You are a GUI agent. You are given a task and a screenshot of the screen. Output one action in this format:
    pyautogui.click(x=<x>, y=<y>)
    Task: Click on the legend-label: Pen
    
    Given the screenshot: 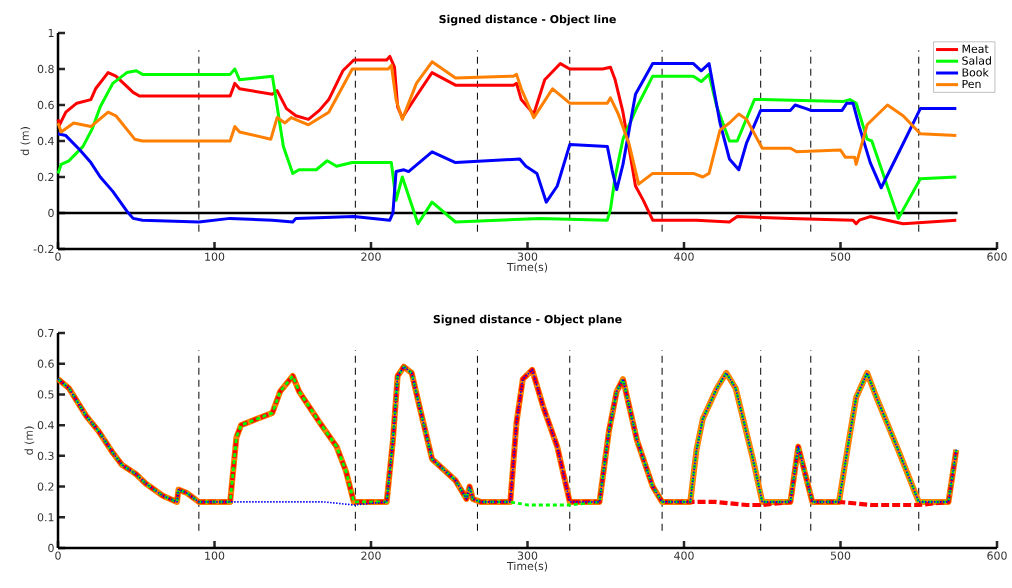 What is the action you would take?
    pyautogui.click(x=971, y=84)
    